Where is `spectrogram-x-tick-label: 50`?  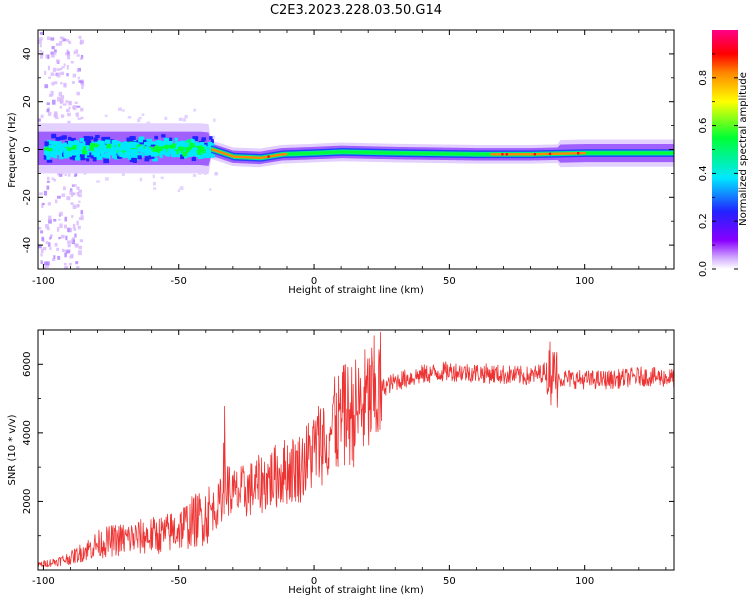 spectrogram-x-tick-label: 50 is located at coordinates (449, 281).